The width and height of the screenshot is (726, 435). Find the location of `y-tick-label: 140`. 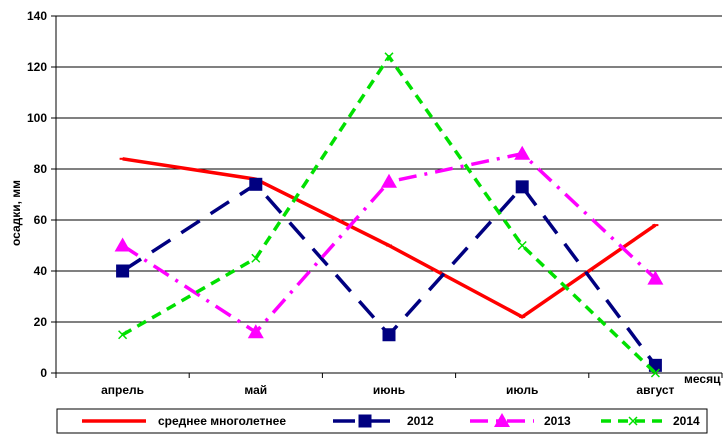

y-tick-label: 140 is located at coordinates (37, 16).